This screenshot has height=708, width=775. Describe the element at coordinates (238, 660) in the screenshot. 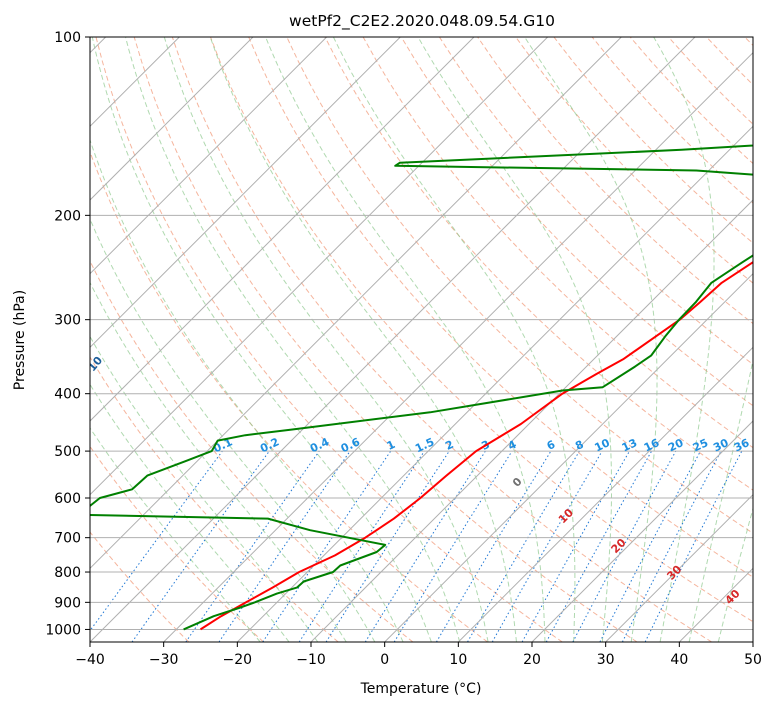

I see `x-tick-label: −20` at that location.